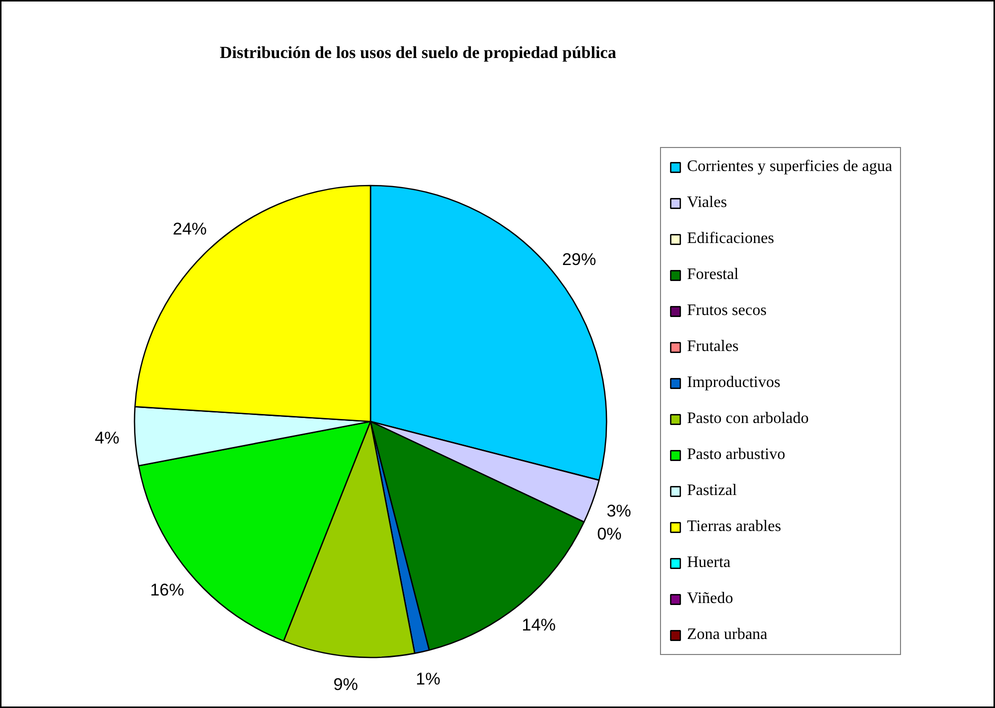 The width and height of the screenshot is (995, 708). What do you see at coordinates (712, 491) in the screenshot?
I see `legend-label: Pastizal` at bounding box center [712, 491].